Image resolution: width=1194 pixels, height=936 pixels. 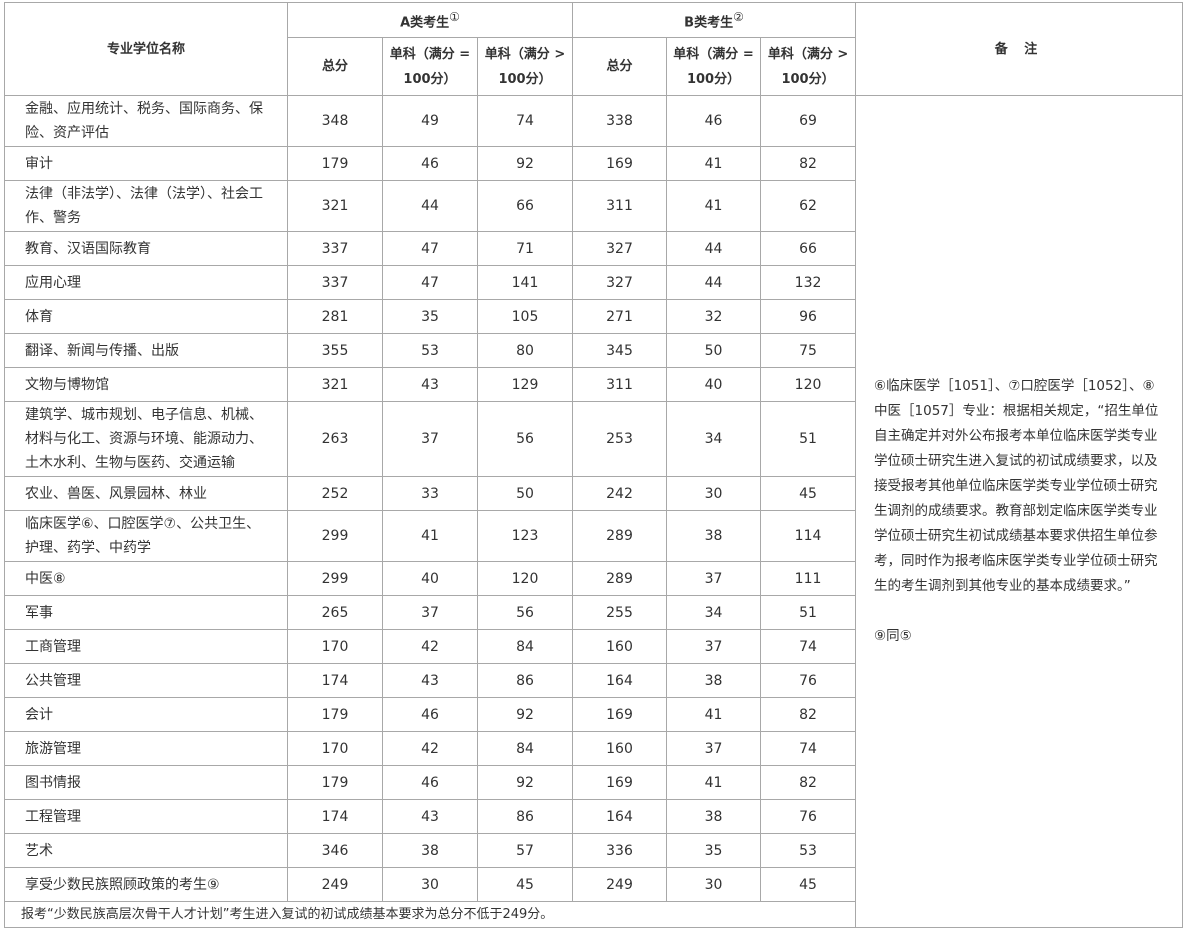 What do you see at coordinates (146, 536) in the screenshot?
I see `major-name: 临床医学⑥、口腔医学⑦、公共卫生、护理、药学、中药学` at bounding box center [146, 536].